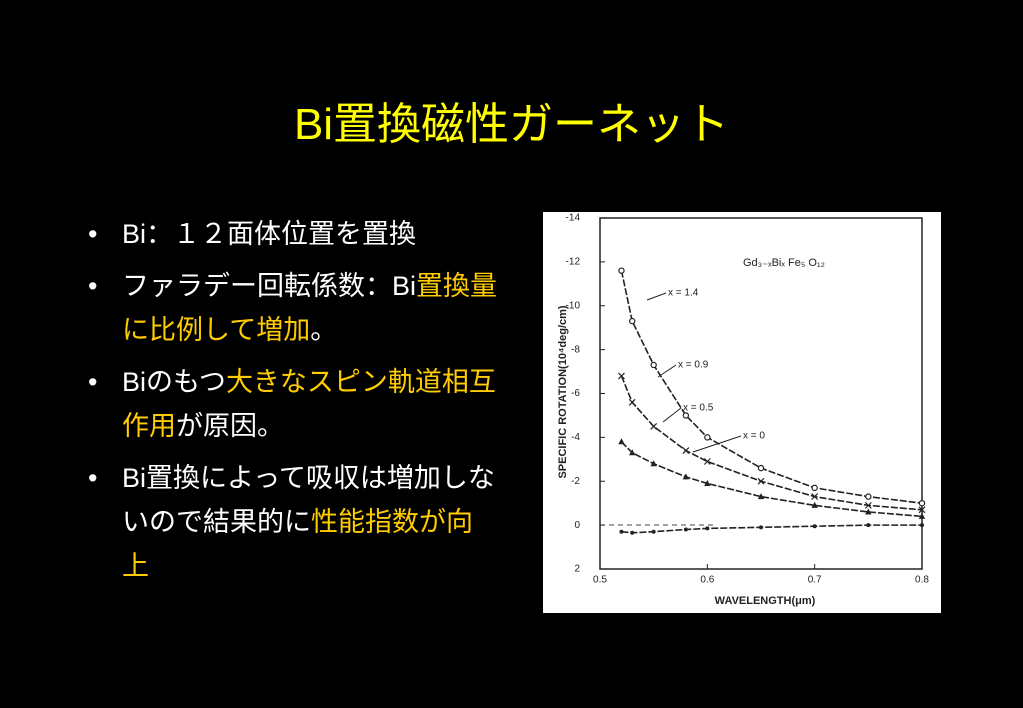 Image resolution: width=1023 pixels, height=708 pixels. What do you see at coordinates (563, 391) in the screenshot?
I see `y-axis-title: SPECIFIC ROTATION(10⁴deg/cm)` at bounding box center [563, 391].